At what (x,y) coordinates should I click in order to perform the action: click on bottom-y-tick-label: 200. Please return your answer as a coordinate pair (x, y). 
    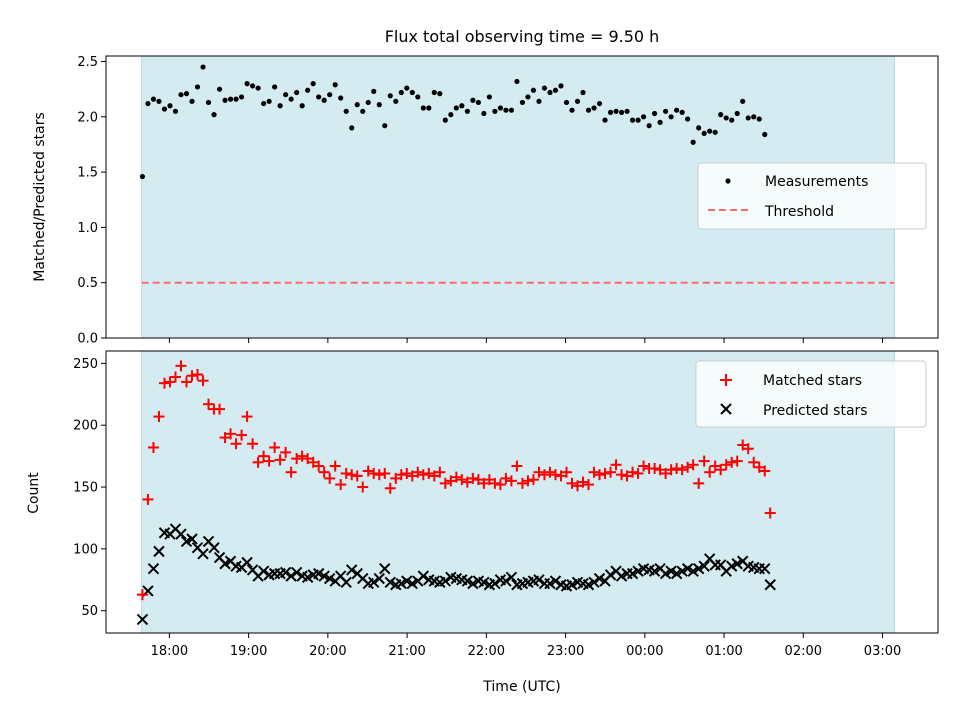
    Looking at the image, I should click on (85, 426).